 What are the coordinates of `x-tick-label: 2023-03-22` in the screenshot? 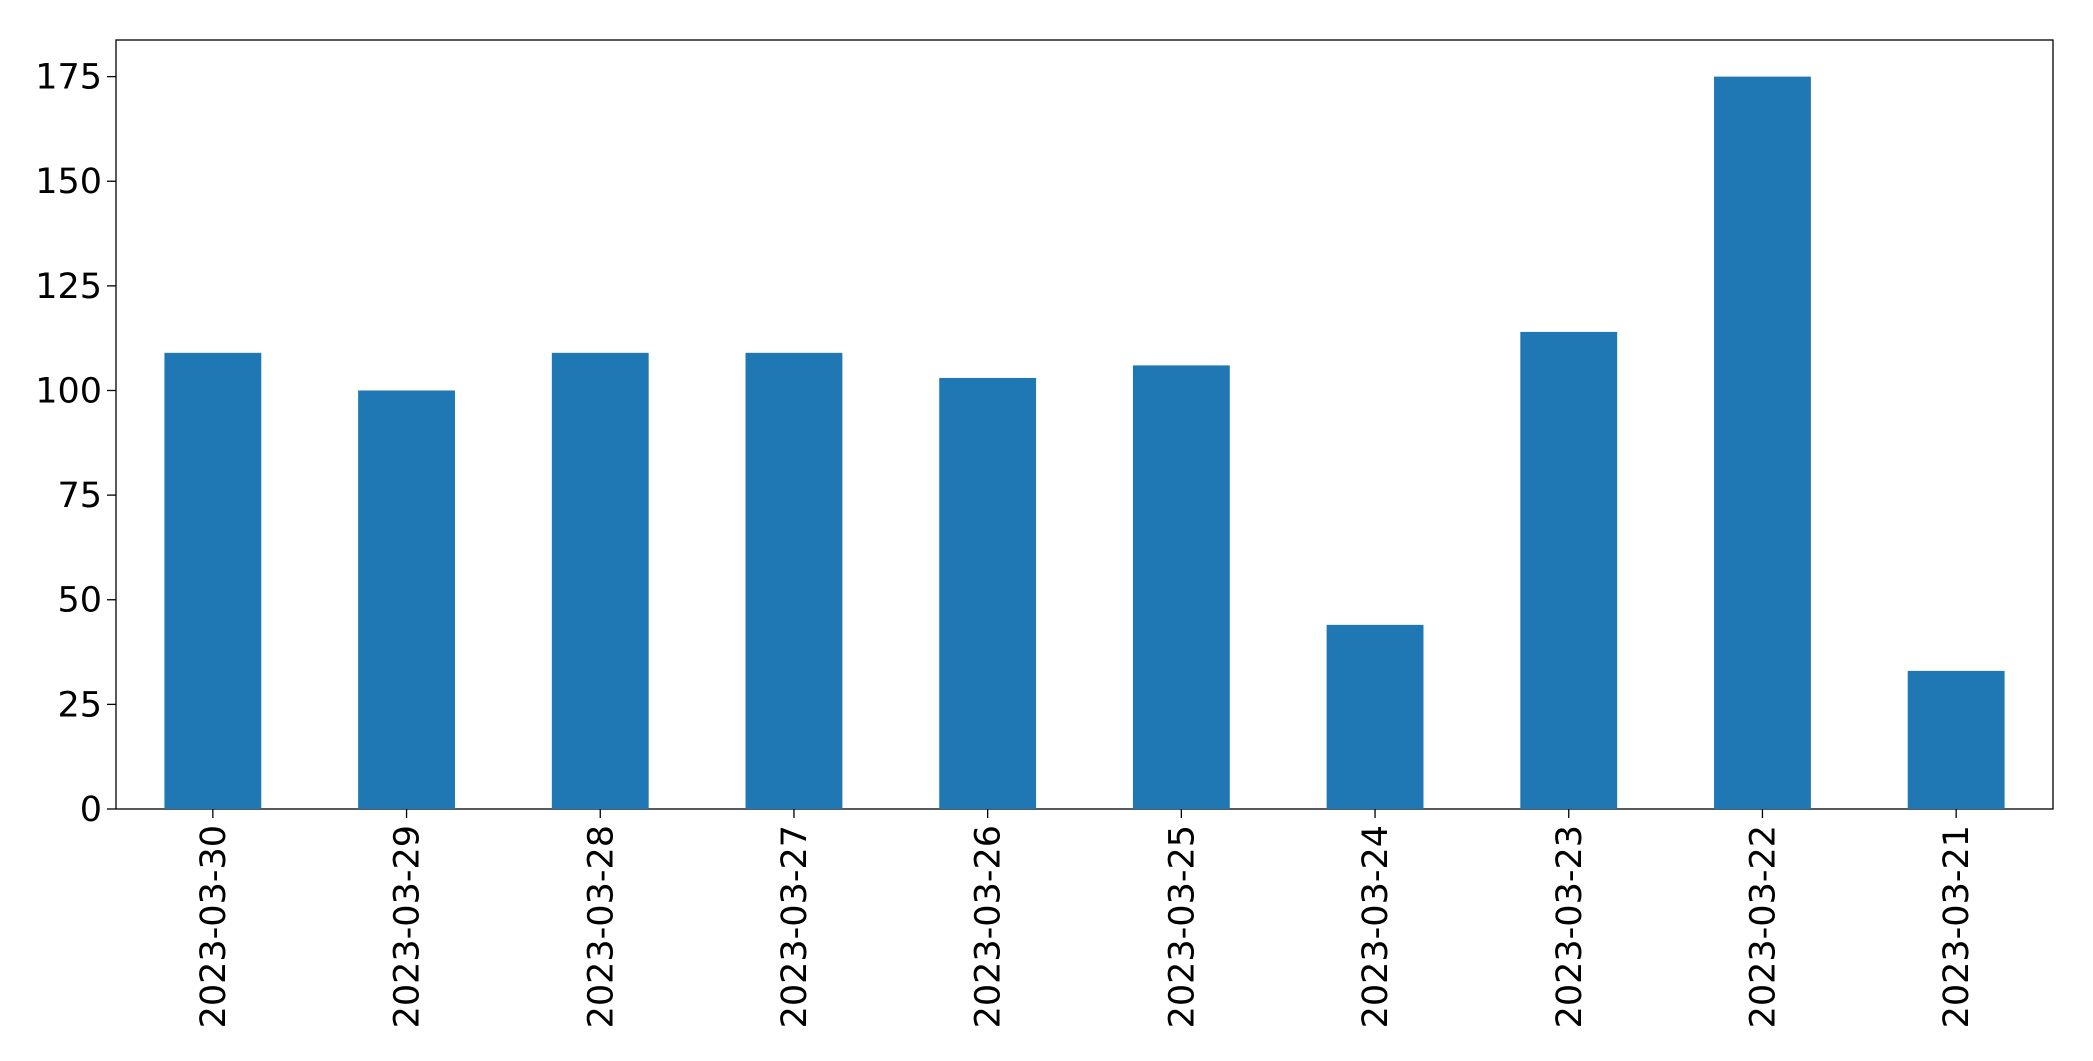 It's located at (1763, 926).